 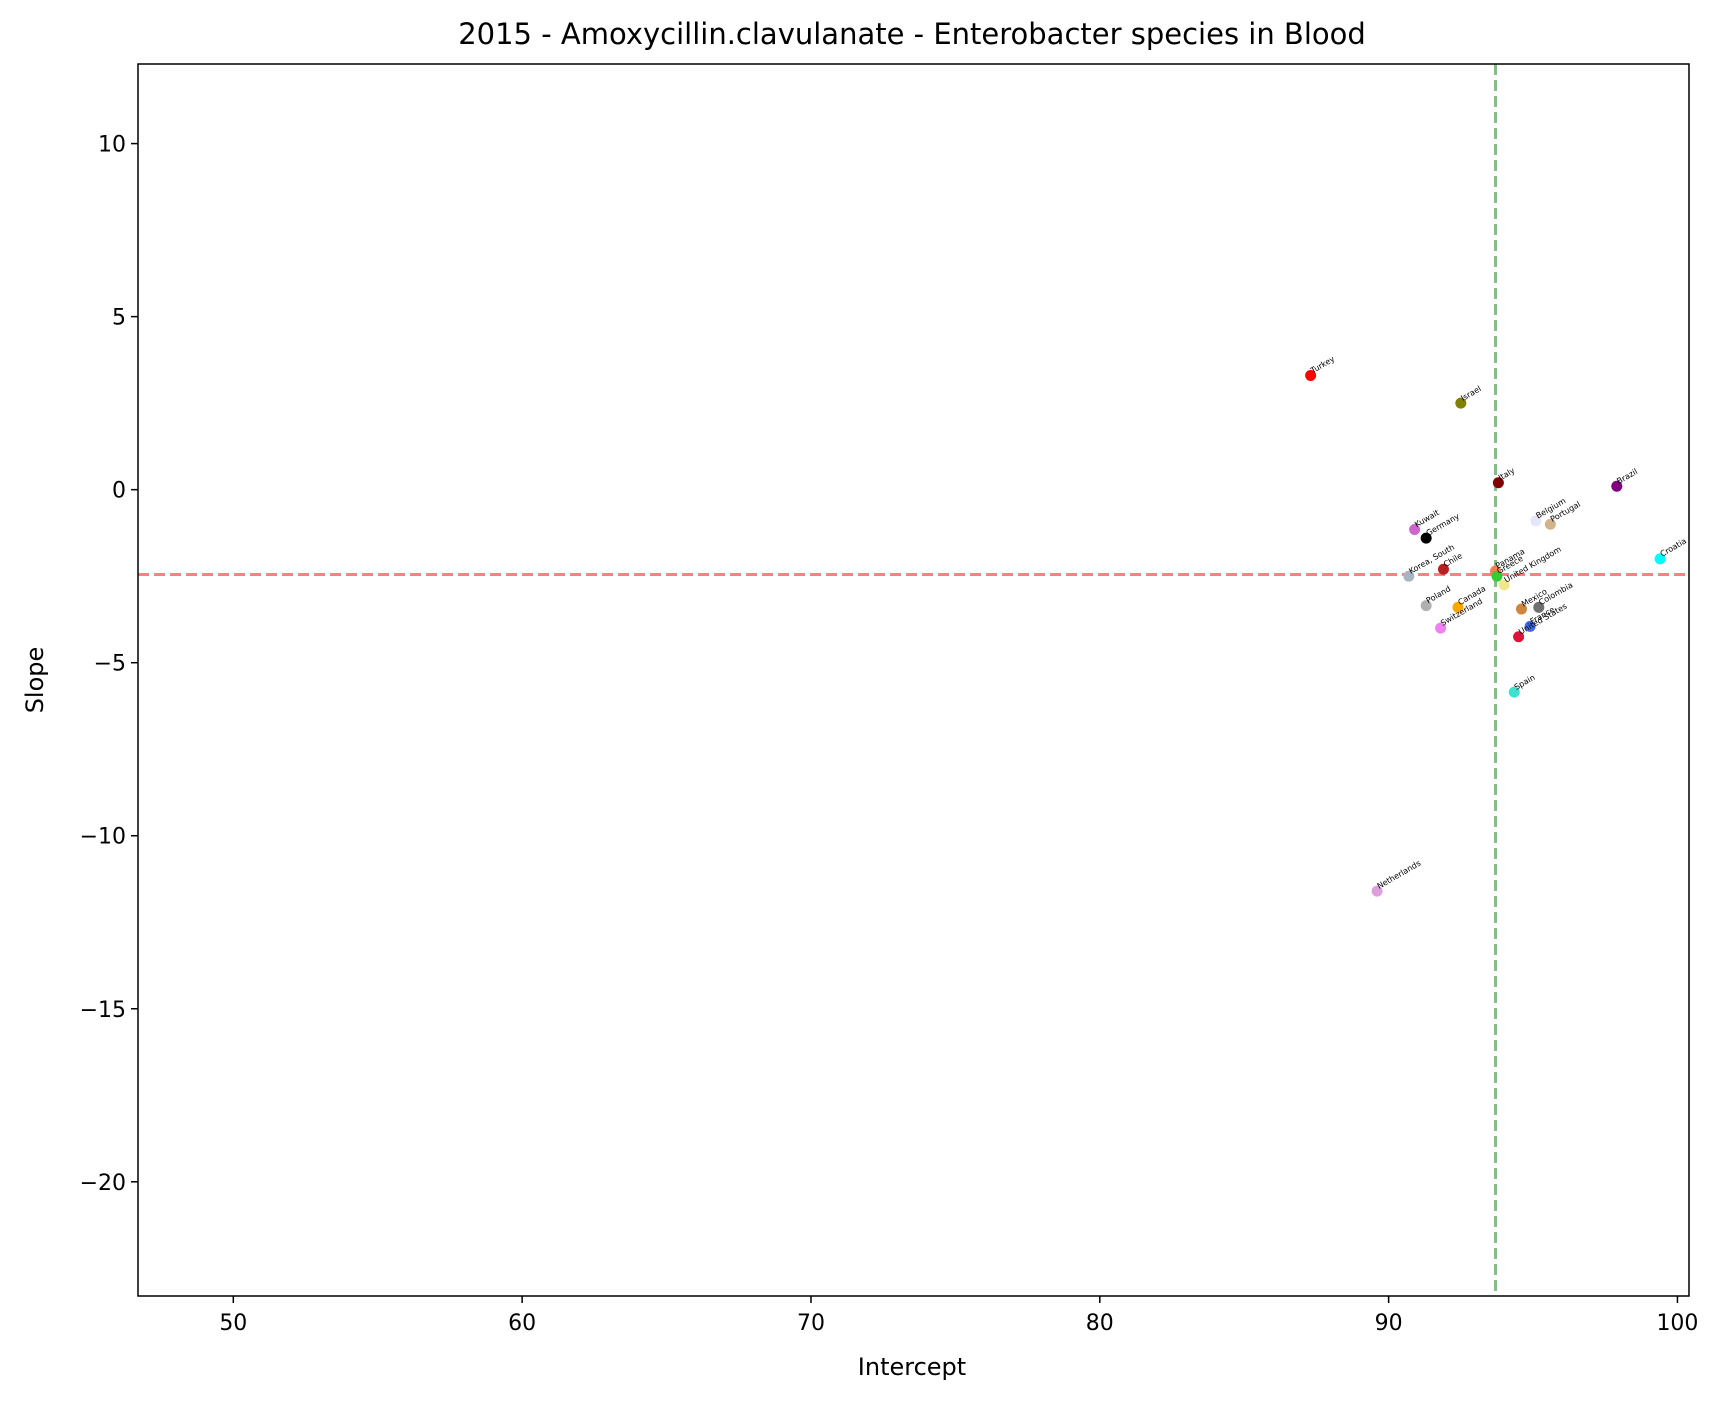 What do you see at coordinates (522, 1323) in the screenshot?
I see `x-tick-label: 60` at bounding box center [522, 1323].